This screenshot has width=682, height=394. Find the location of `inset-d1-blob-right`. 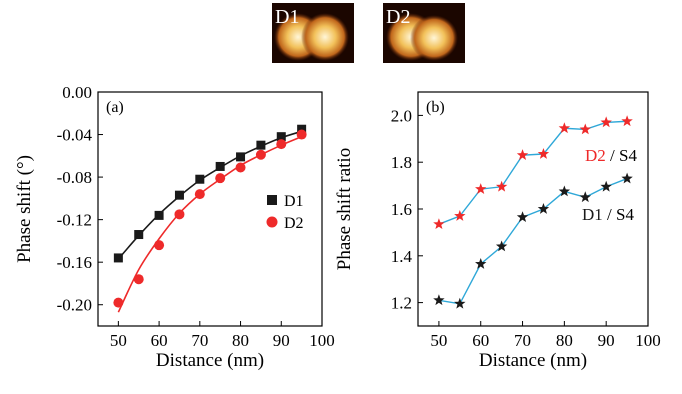

inset-d1-blob-right is located at coordinates (325, 37).